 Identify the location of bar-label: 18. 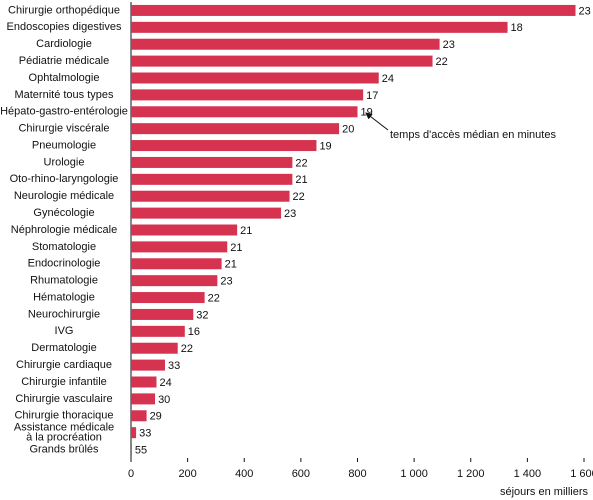
(517, 28).